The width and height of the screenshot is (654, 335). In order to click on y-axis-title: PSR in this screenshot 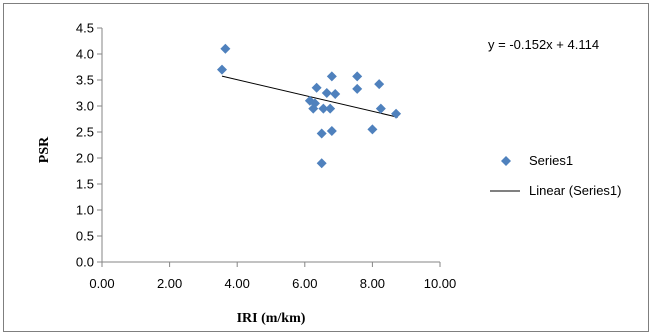, I will do `click(44, 149)`.